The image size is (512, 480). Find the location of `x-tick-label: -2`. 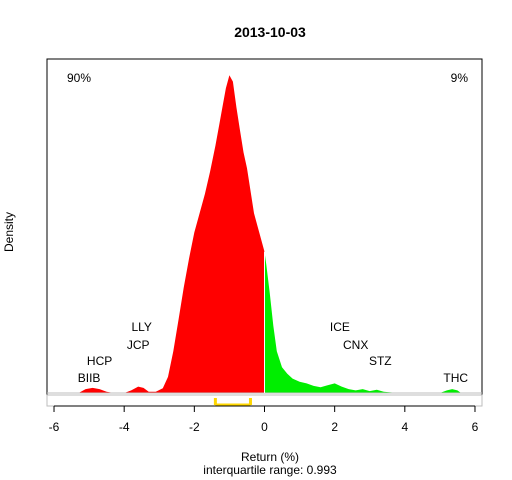

x-tick-label: -2 is located at coordinates (194, 427).